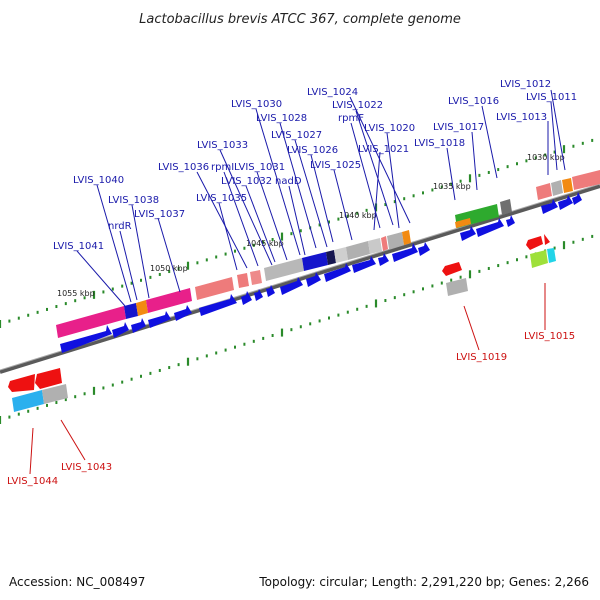 Image resolution: width=600 pixels, height=600 pixels. What do you see at coordinates (358, 215) in the screenshot?
I see `kbp-label: 1040 kbp` at bounding box center [358, 215].